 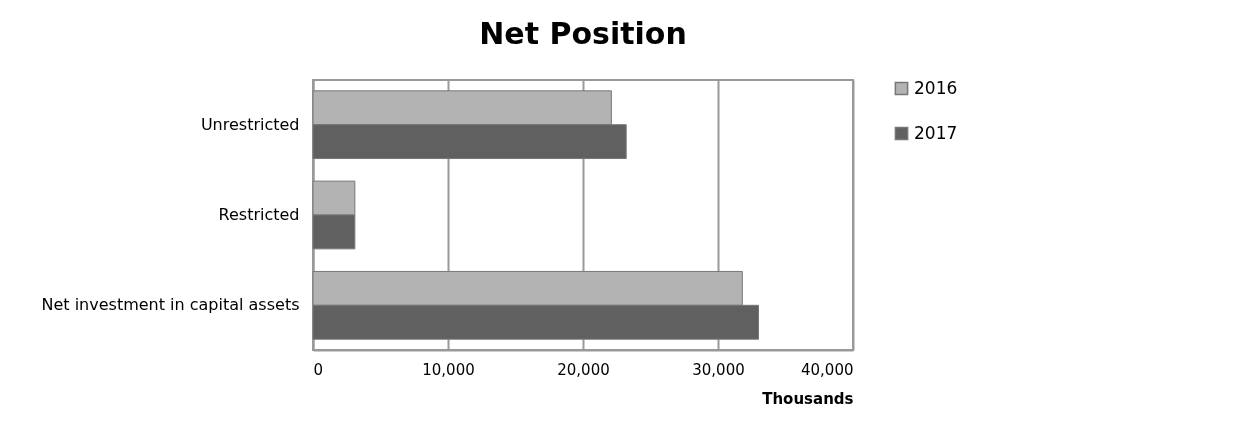 What do you see at coordinates (583, 33) in the screenshot?
I see `chart-title: Net Position` at bounding box center [583, 33].